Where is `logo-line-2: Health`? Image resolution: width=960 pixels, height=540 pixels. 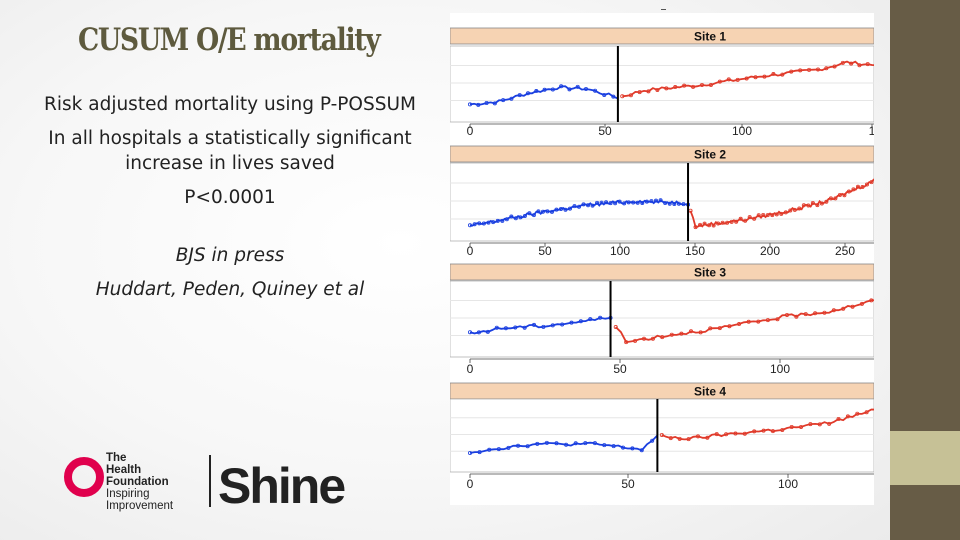 logo-line-2: Health is located at coordinates (123, 470).